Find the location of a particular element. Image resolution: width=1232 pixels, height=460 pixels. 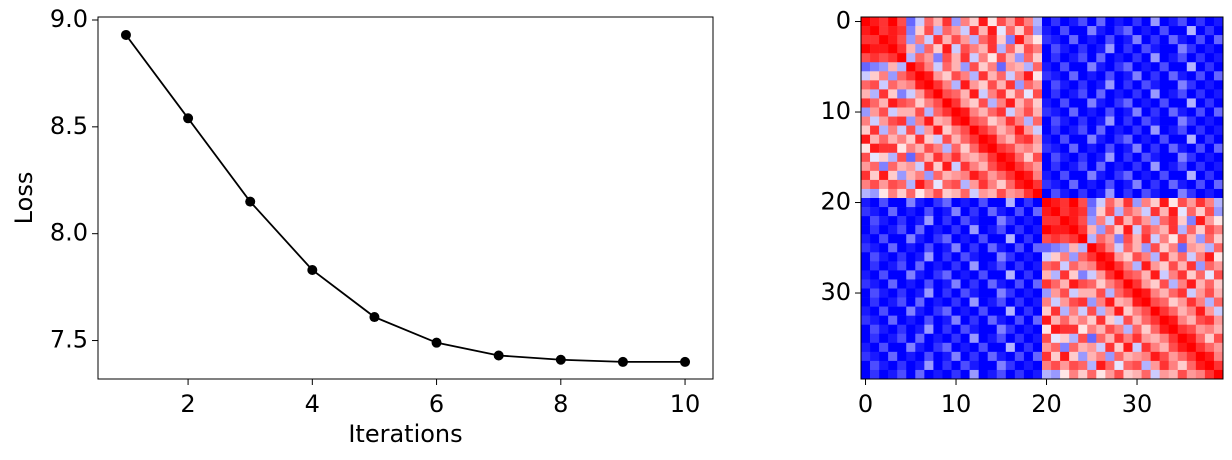

y-axis-label: Loss is located at coordinates (24, 198).